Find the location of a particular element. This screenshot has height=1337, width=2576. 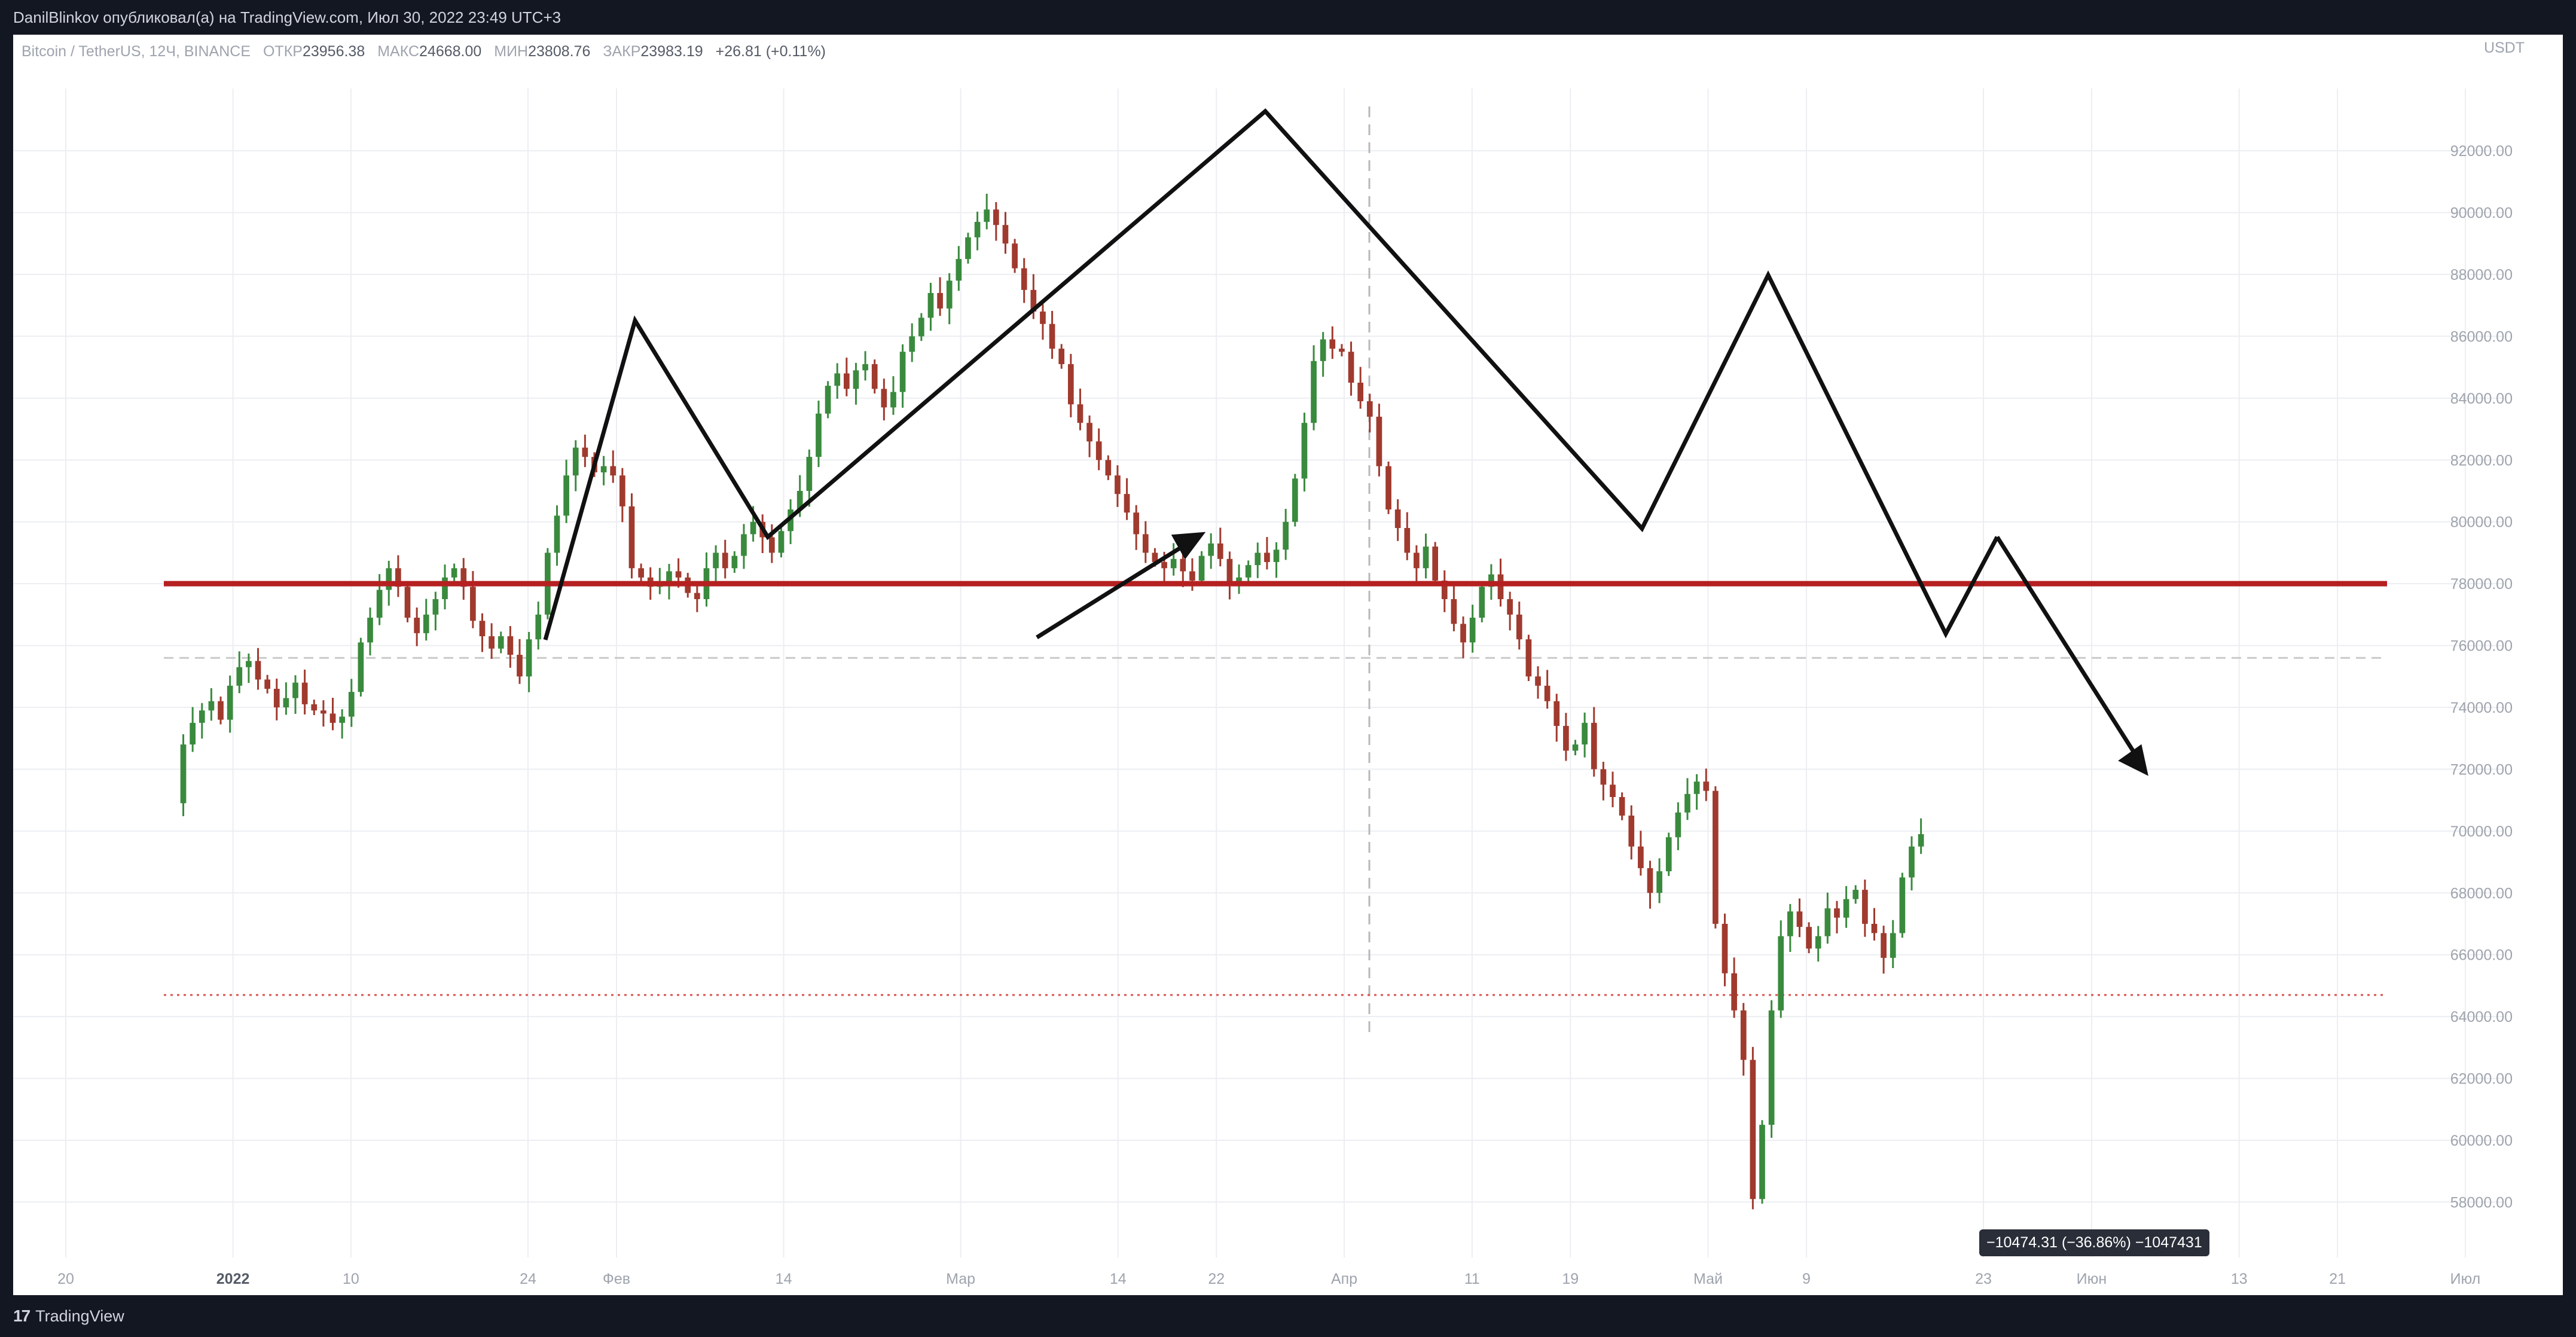

price-tick-label: 58000.00 is located at coordinates (2481, 1203).